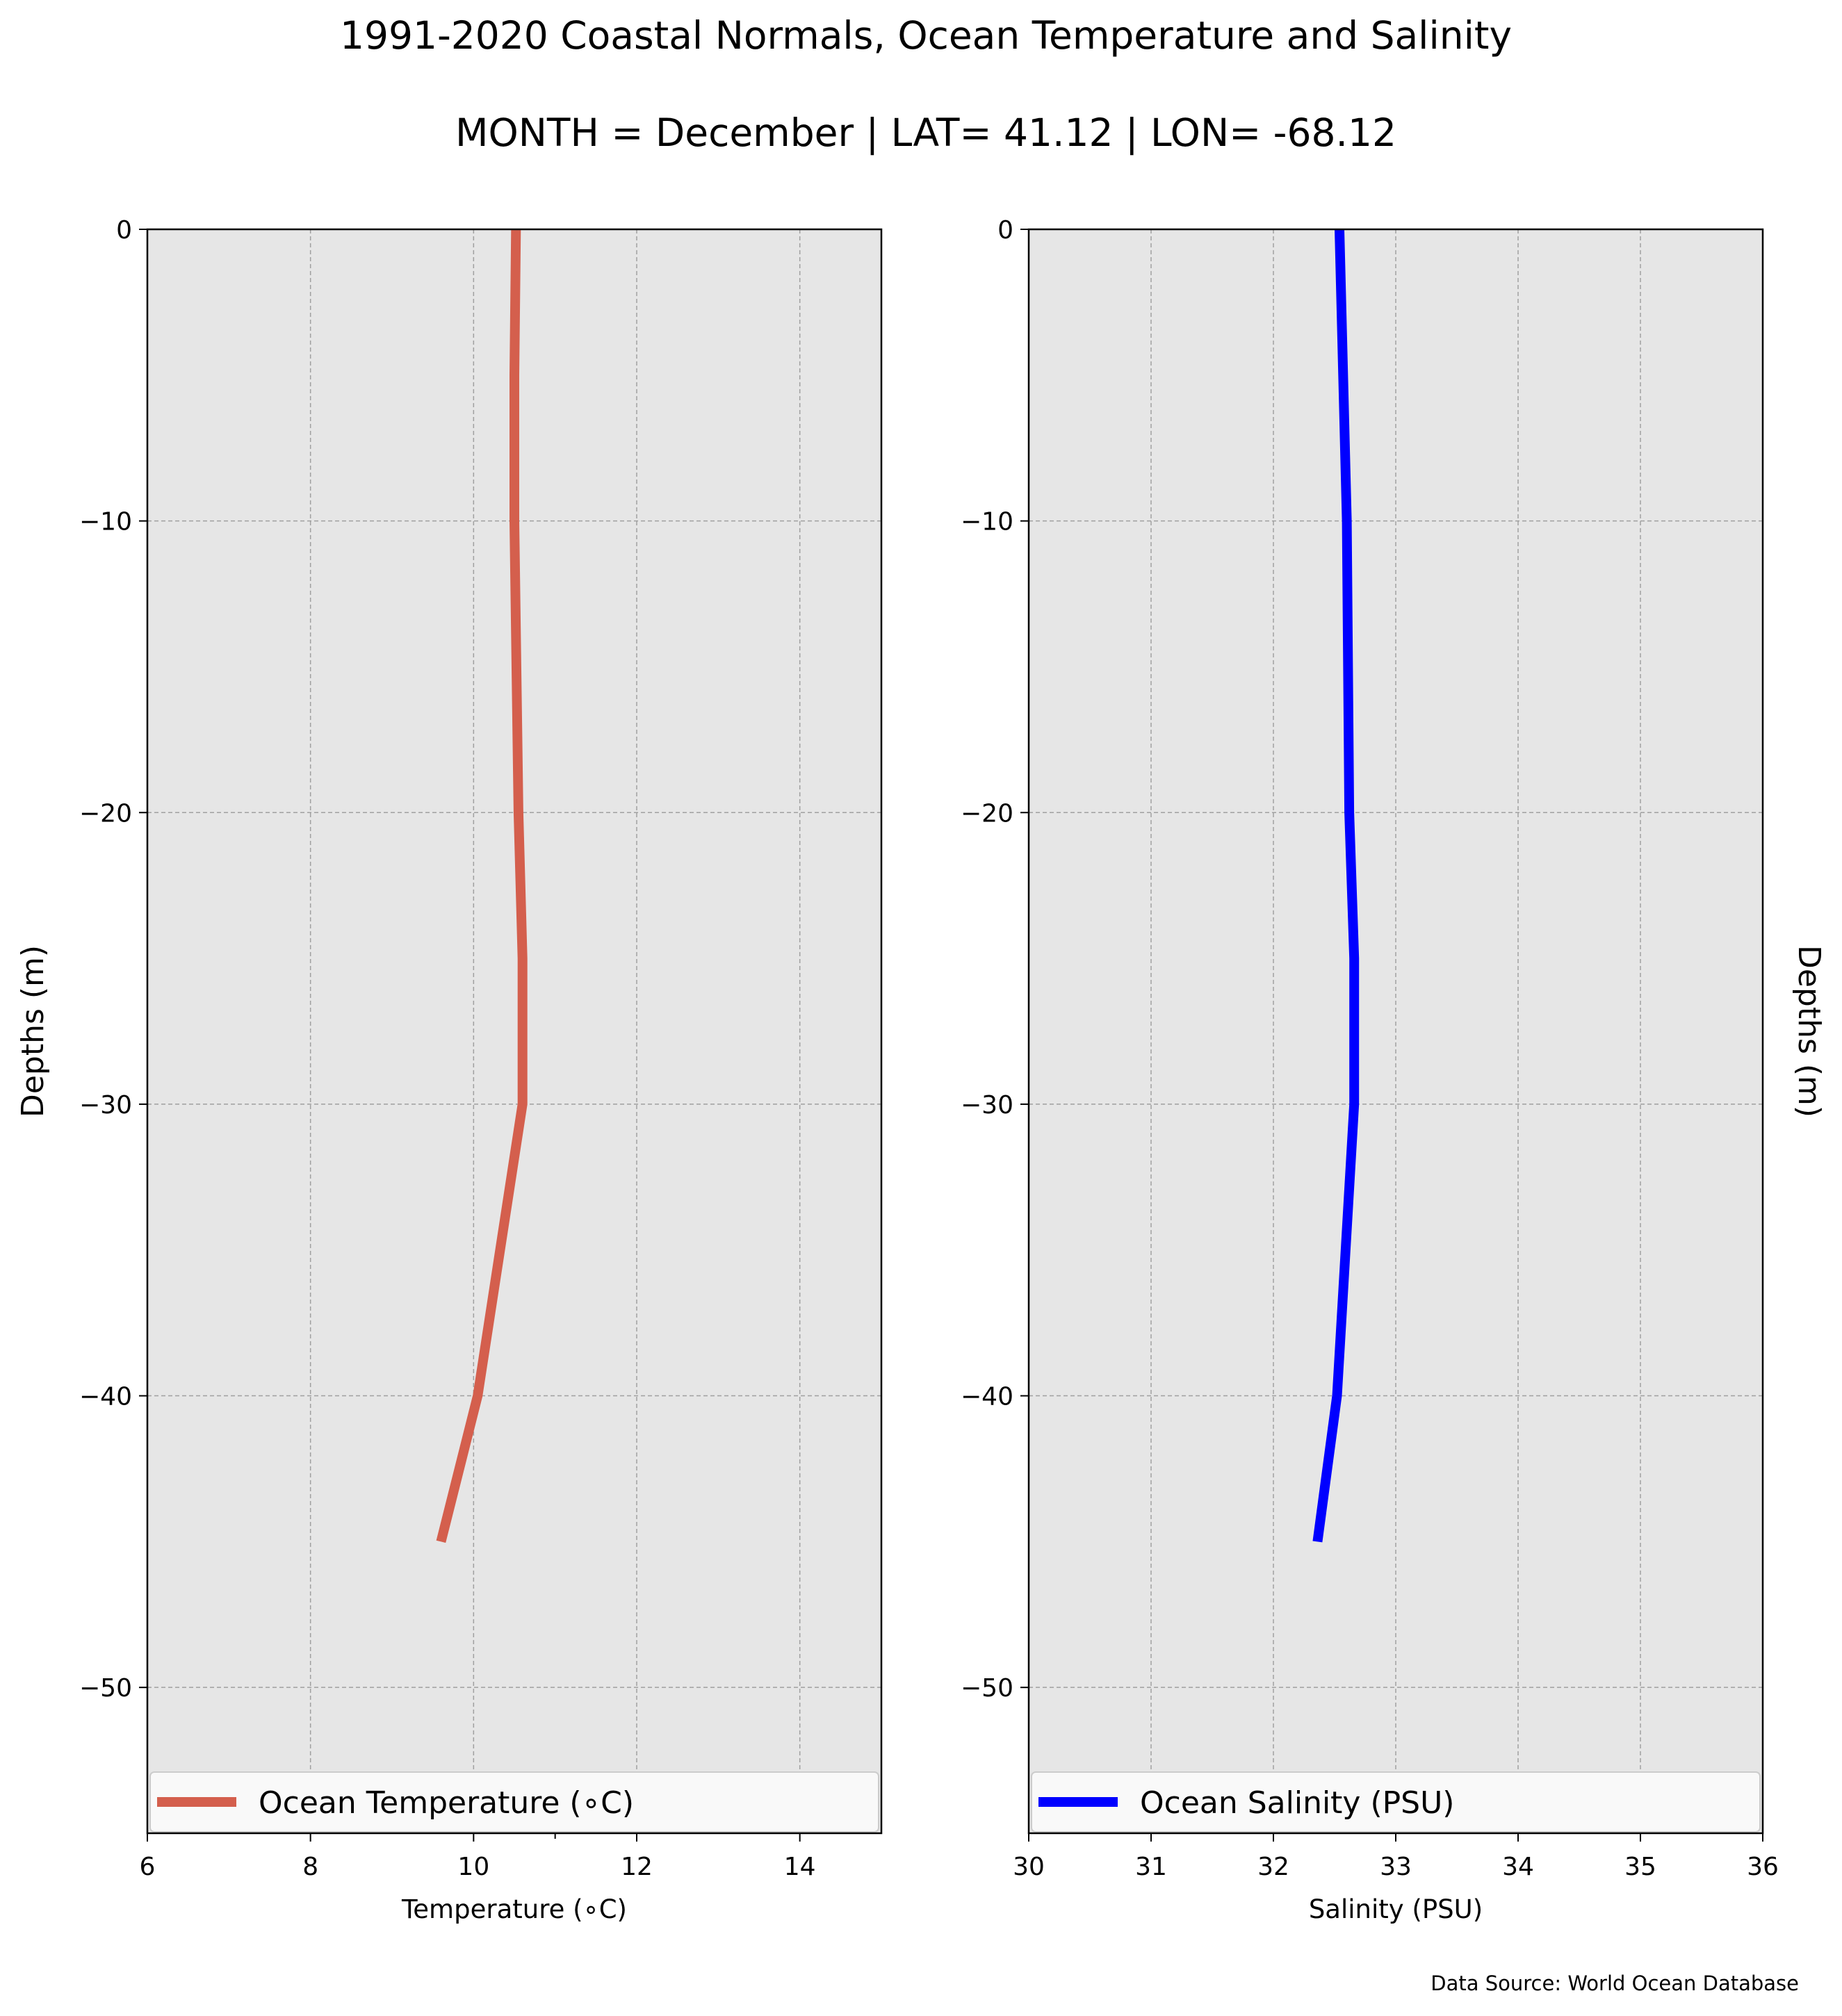 The height and width of the screenshot is (2016, 1842). I want to click on data-source-note: Data Source: World Ocean Database, so click(1615, 1984).